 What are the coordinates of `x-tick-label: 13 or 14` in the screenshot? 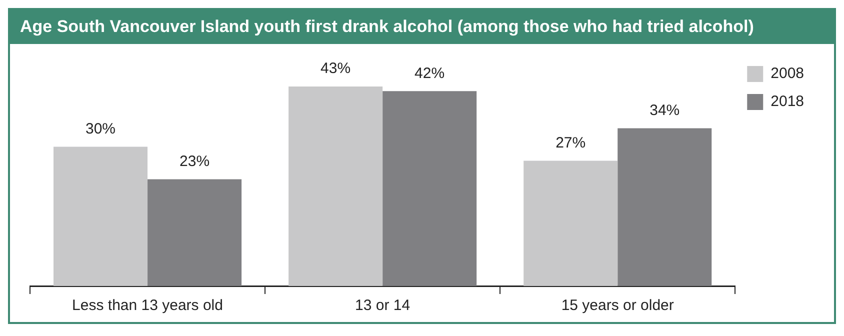 It's located at (382, 305).